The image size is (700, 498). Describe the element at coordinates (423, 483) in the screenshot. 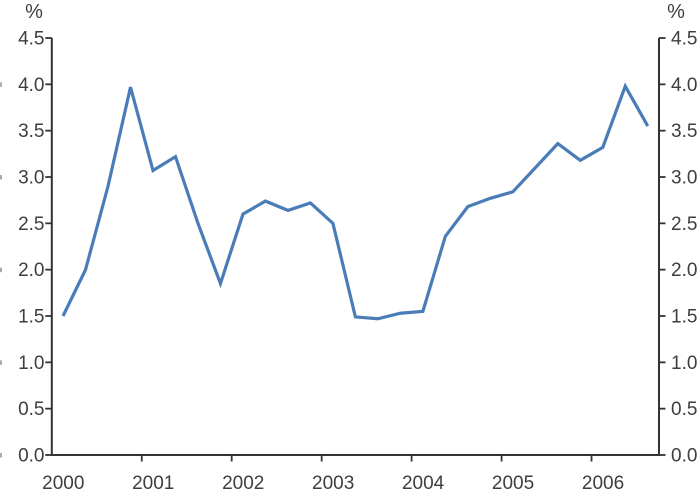

I see `x-axis-tick-label: 2004` at that location.